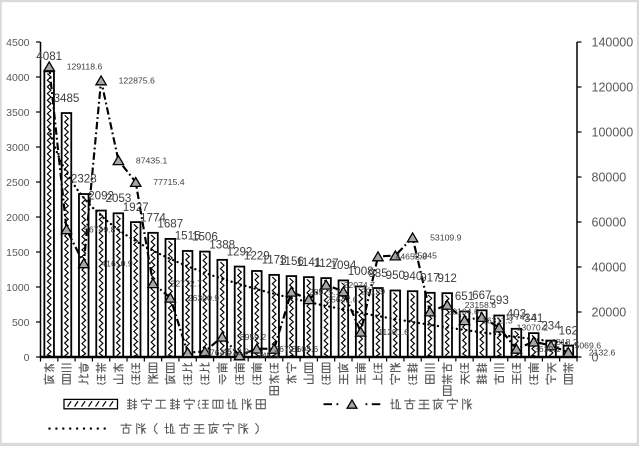 This screenshot has height=451, width=639. Describe the element at coordinates (101, 195) in the screenshot. I see `svg-text: 2092` at that location.